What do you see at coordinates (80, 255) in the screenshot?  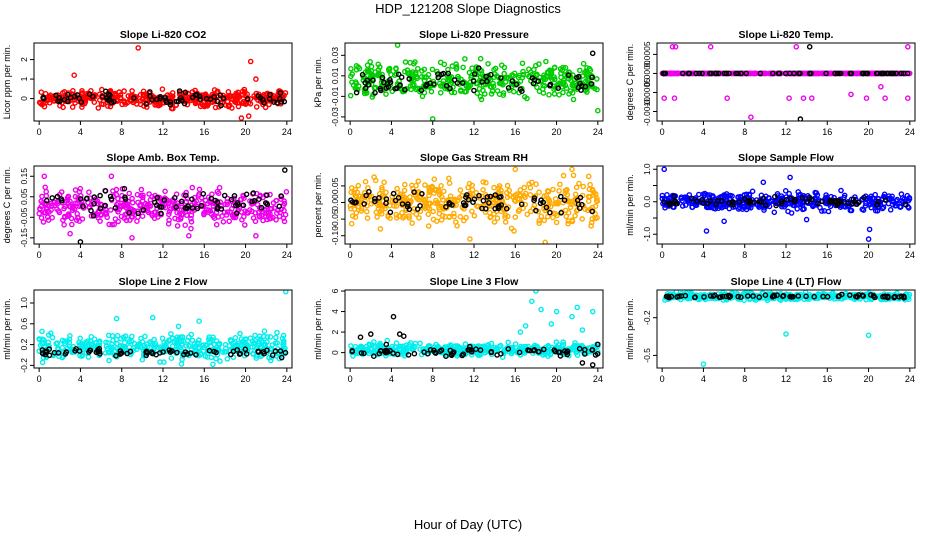 I see `x-tick-label: 4` at bounding box center [80, 255].